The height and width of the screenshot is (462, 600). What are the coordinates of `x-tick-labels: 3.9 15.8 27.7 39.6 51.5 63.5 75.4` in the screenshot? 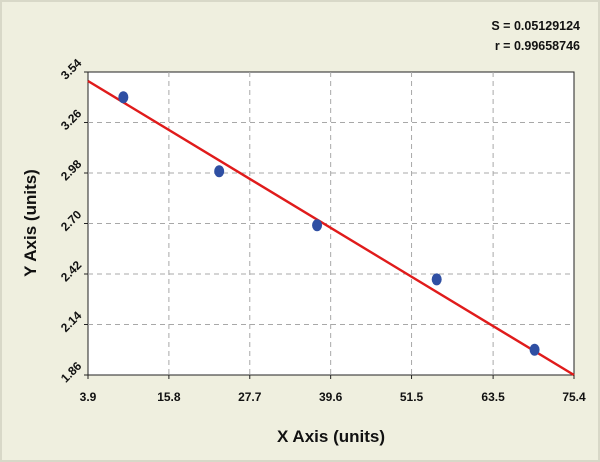 It's located at (333, 389).